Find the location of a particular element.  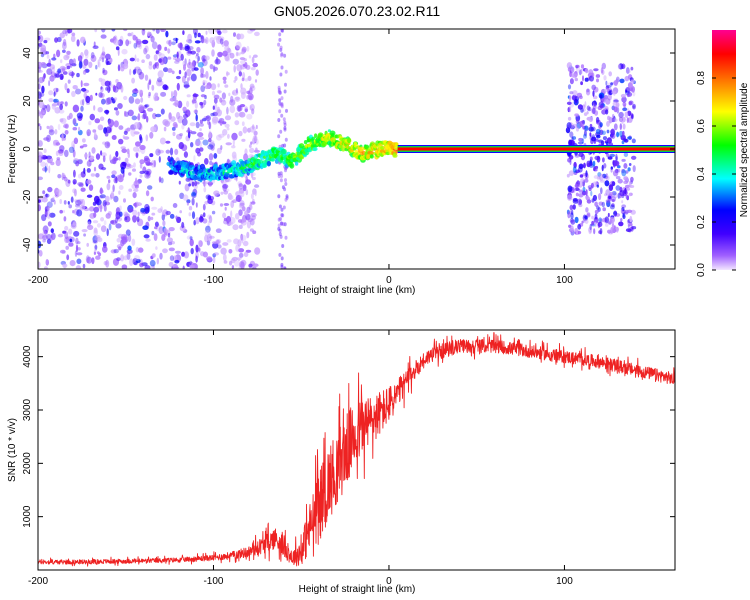

y-tick-label: 3000 is located at coordinates (27, 409).